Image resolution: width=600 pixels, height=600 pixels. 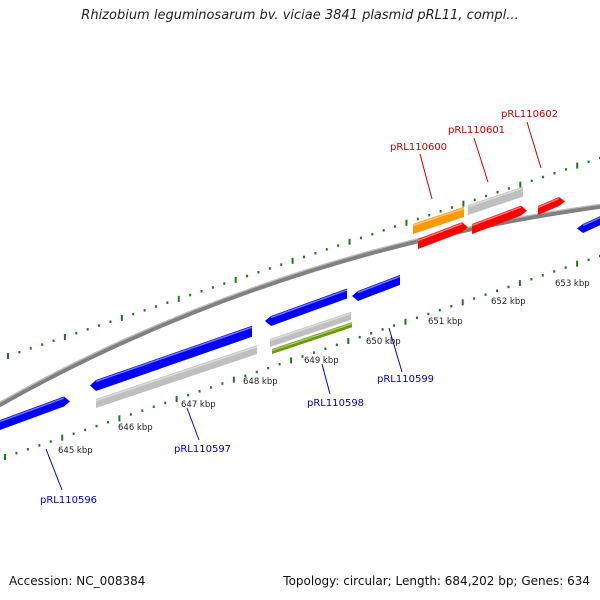 I want to click on scale-label: 649 kbp, so click(x=321, y=361).